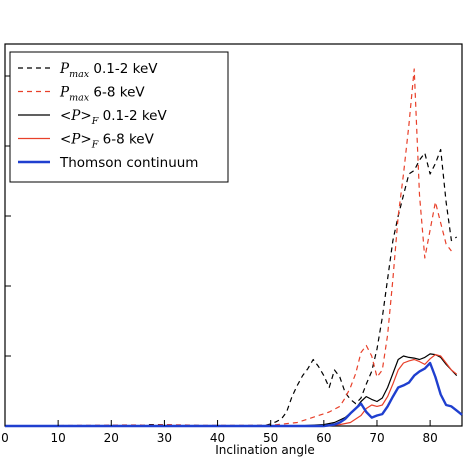 The image size is (474, 474). I want to click on x-ticks: 0 10 20 30 40 50 60 70 80, so click(219, 432).